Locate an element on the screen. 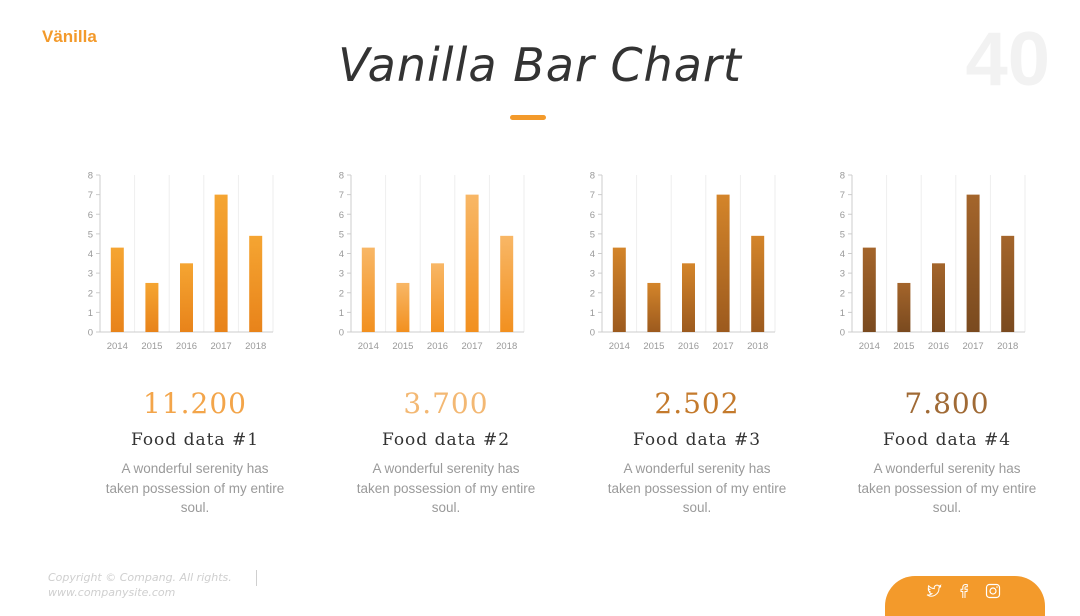 The width and height of the screenshot is (1080, 616). panel-title: Food data #2 is located at coordinates (446, 440).